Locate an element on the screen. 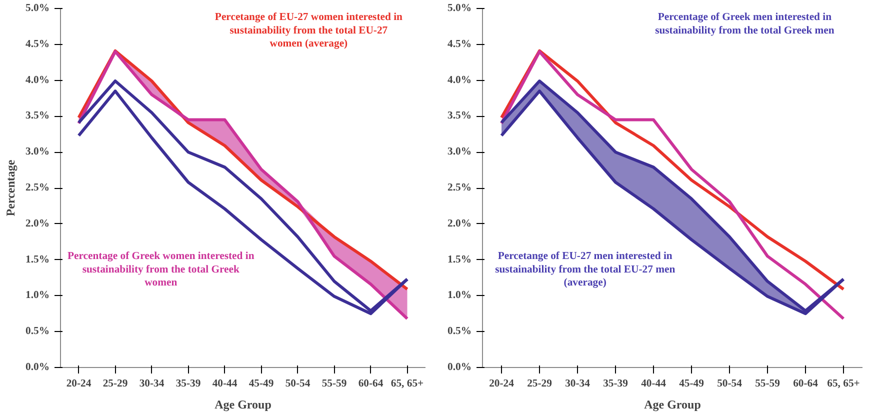  annotation: Percetange of EU-27 men interested in sustainability from the total EU-27 men (average) is located at coordinates (585, 270).